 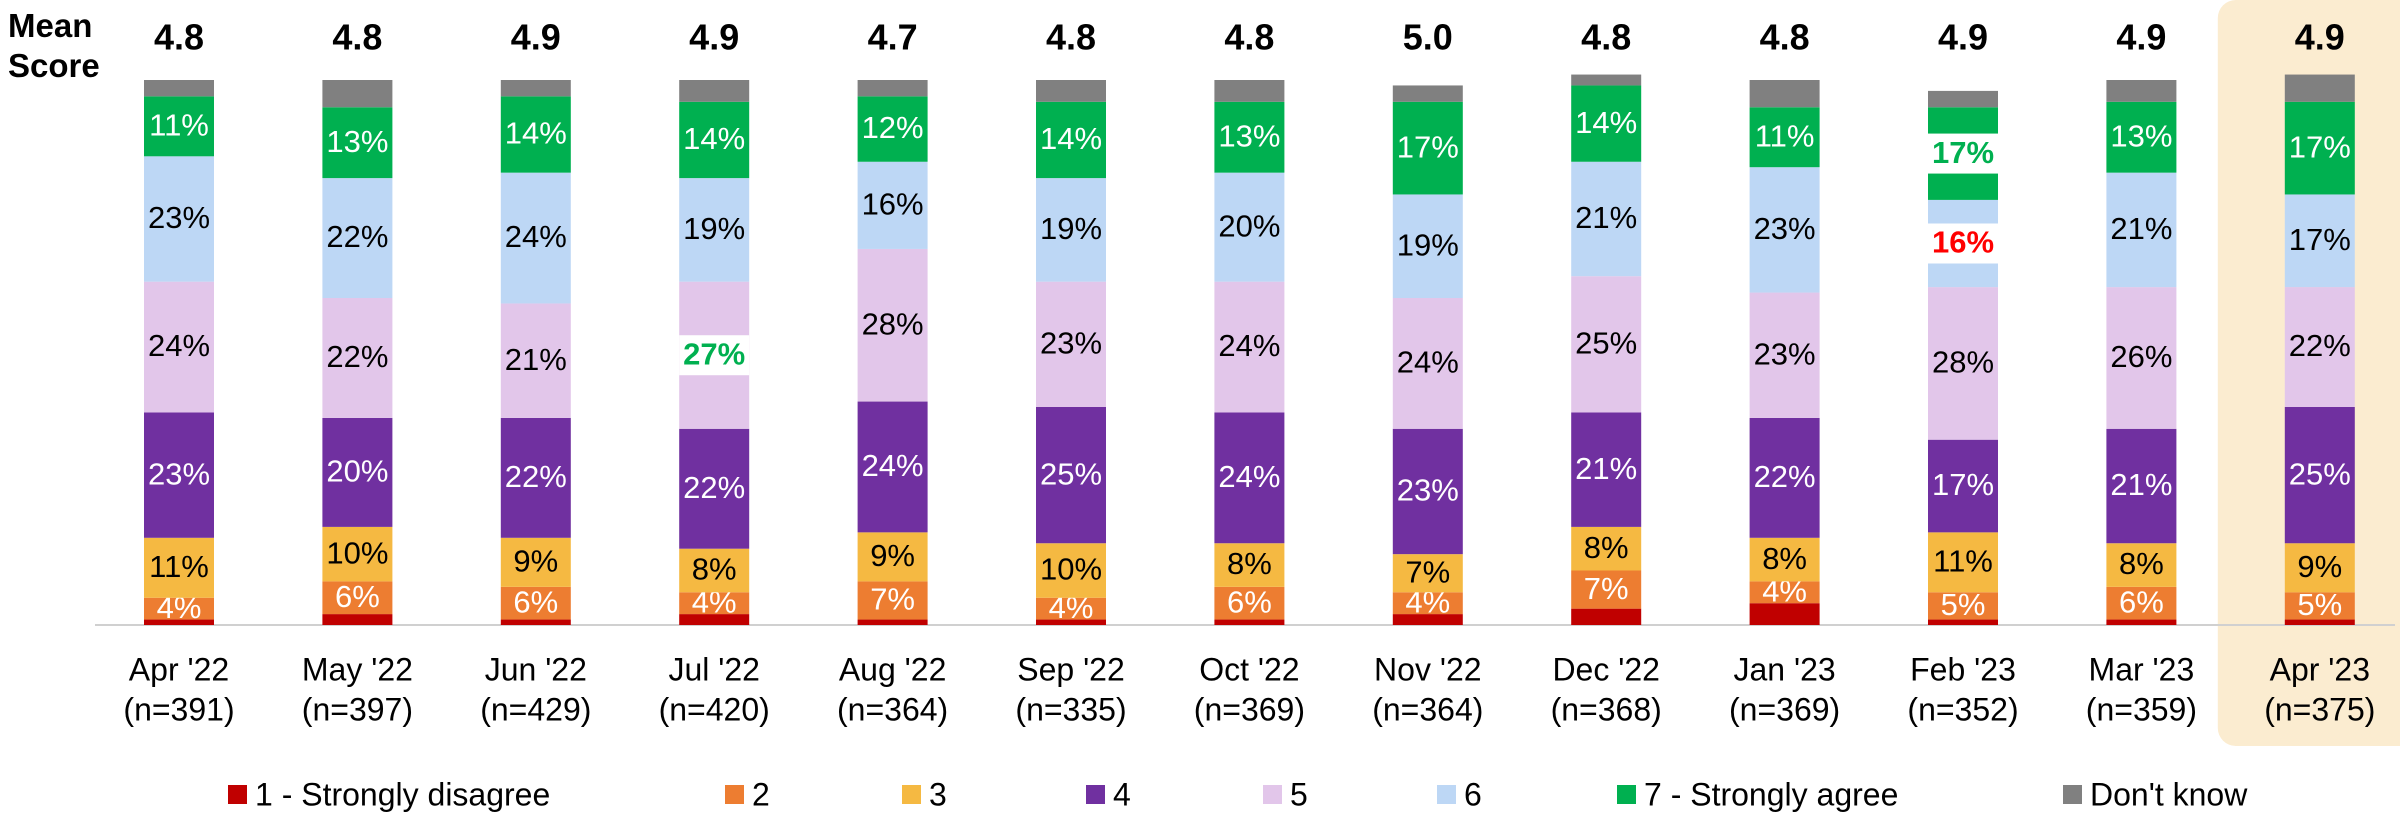 I want to click on value-label: 19%, so click(x=1428, y=244).